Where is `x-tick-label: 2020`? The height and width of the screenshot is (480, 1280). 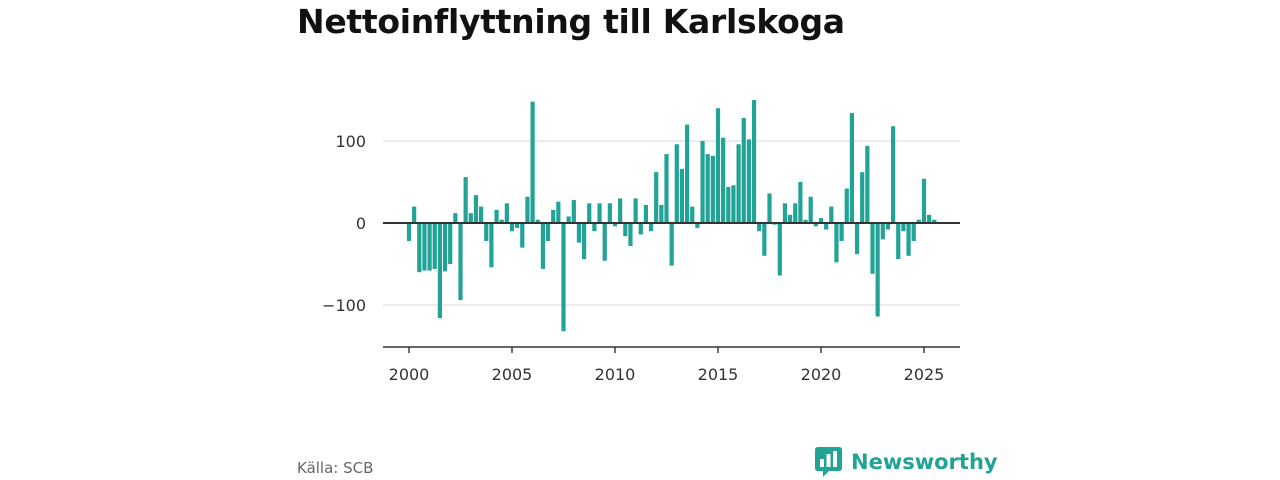
x-tick-label: 2020 is located at coordinates (821, 374).